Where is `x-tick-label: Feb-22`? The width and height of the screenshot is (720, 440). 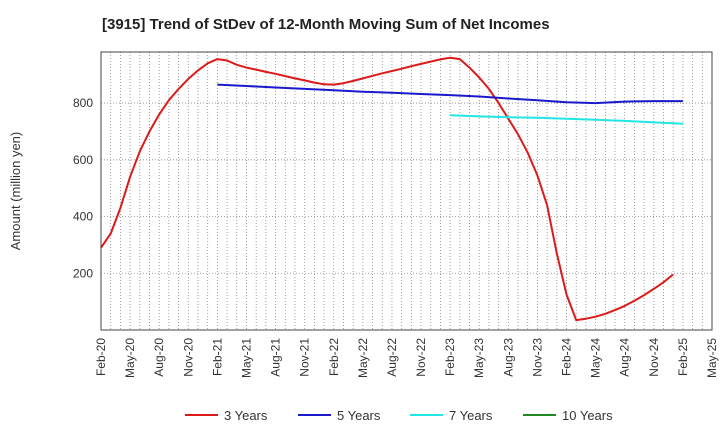
x-tick-label: Feb-22 is located at coordinates (334, 357).